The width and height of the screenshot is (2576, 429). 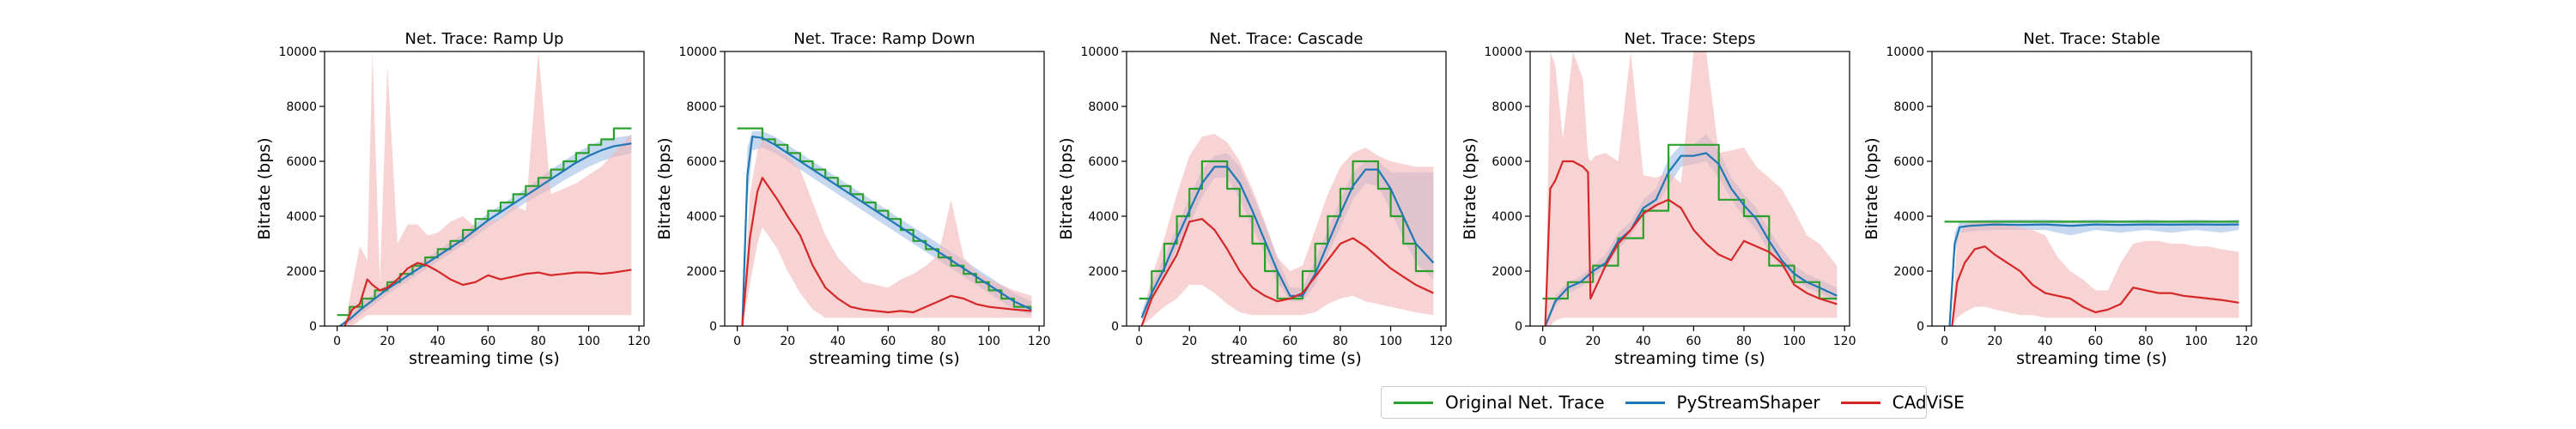 What do you see at coordinates (1645, 402) in the screenshot?
I see `legend-swatch-pystreamshaper` at bounding box center [1645, 402].